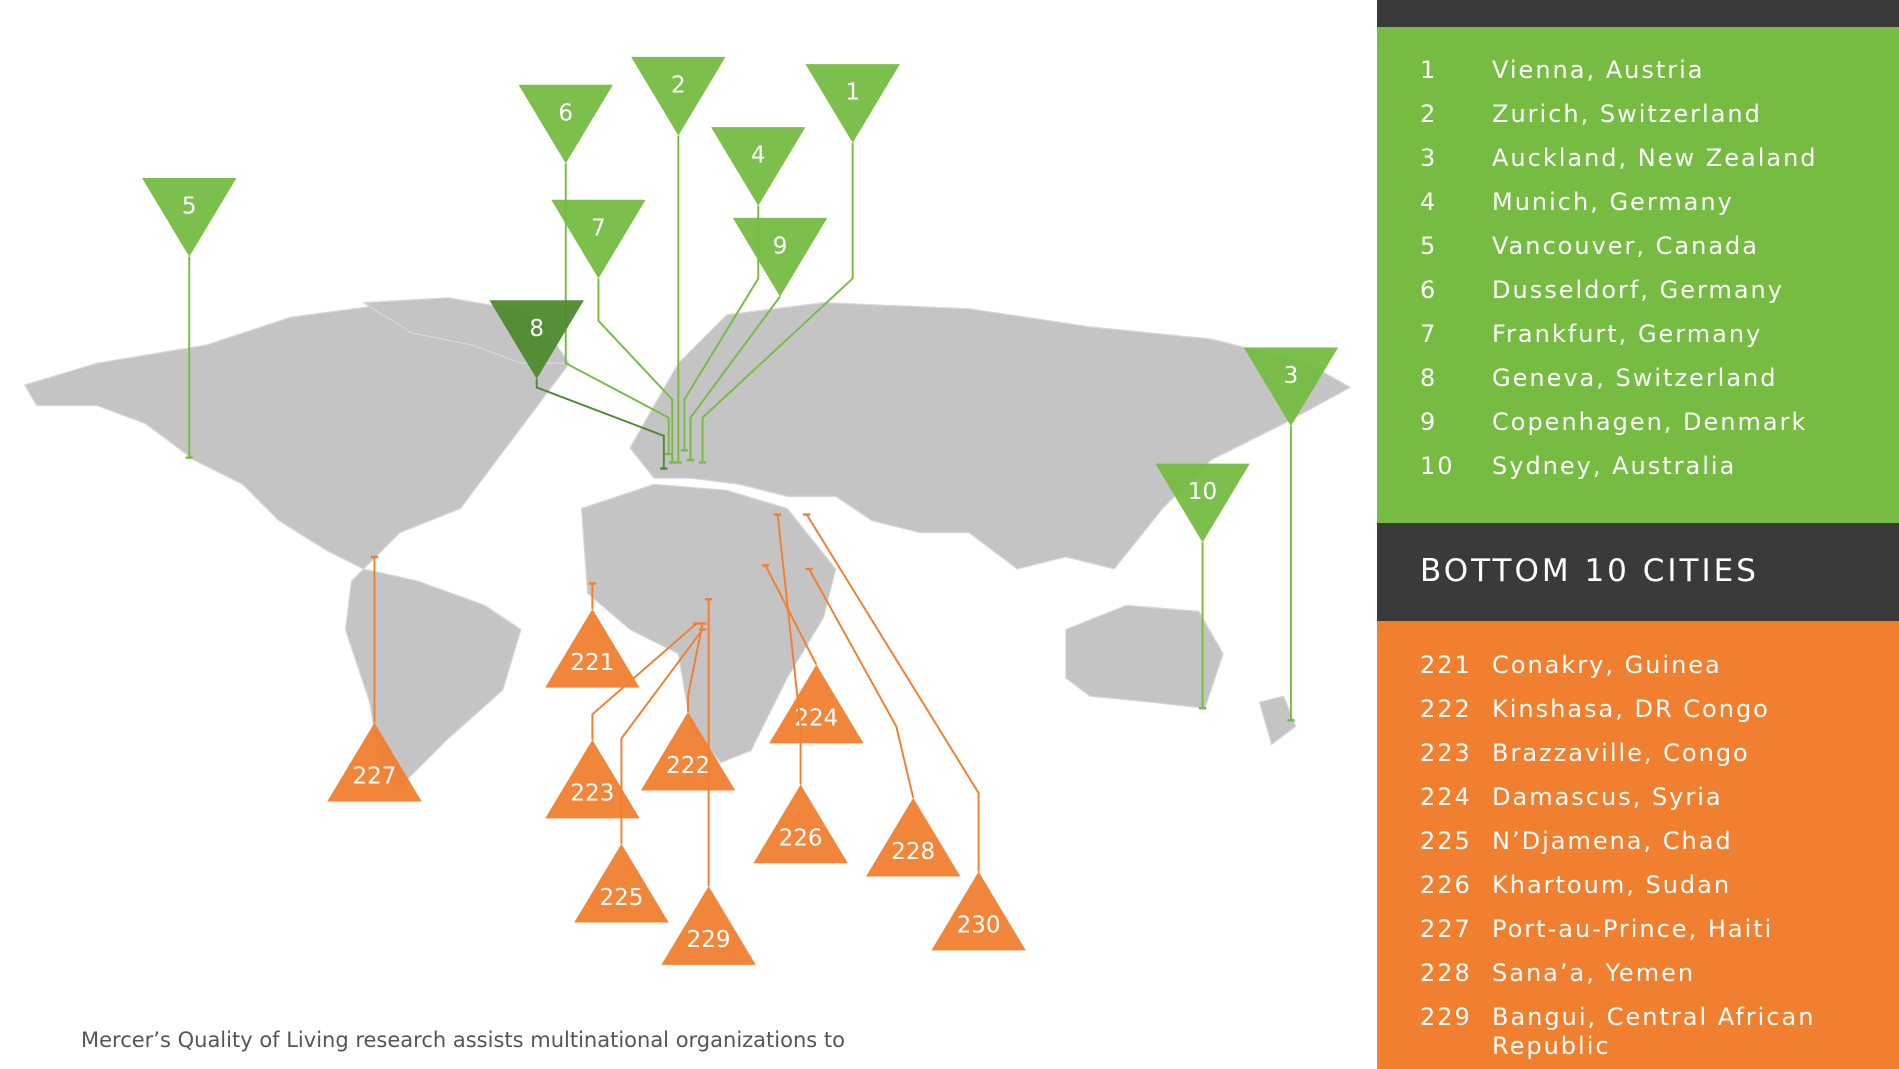 The image size is (1899, 1069). I want to click on city-row: 4 Munich, Germany, so click(1659, 202).